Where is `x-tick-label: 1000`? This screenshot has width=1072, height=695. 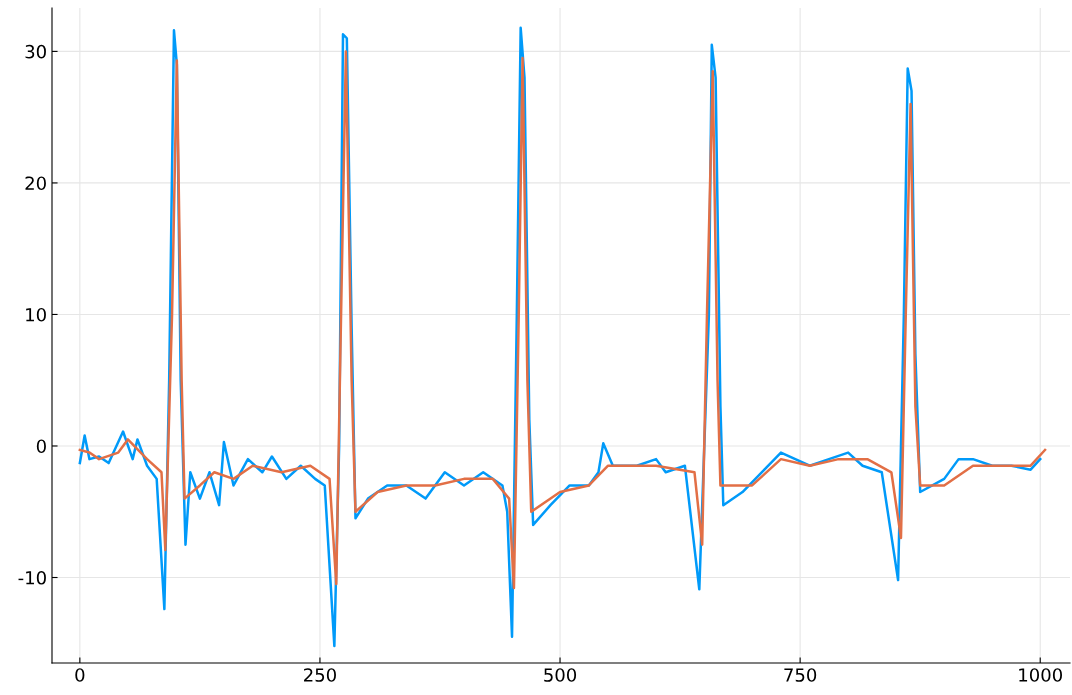 x-tick-label: 1000 is located at coordinates (1040, 675).